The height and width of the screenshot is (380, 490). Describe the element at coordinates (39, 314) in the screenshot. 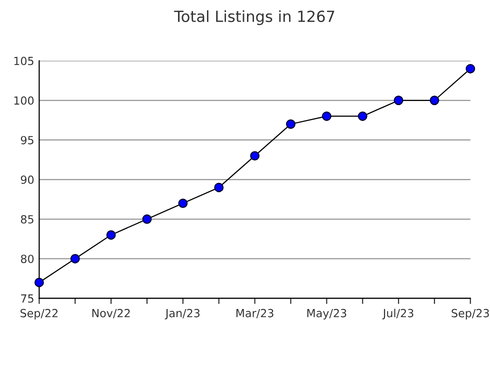

I see `x-tick-label: Sep/22` at that location.